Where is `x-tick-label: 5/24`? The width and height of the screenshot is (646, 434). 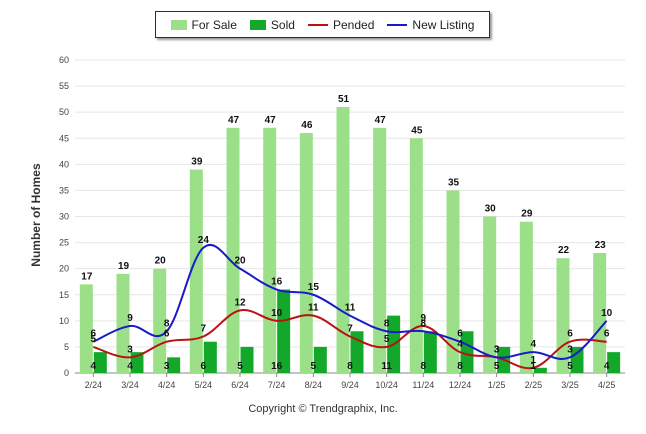
x-tick-label: 5/24 is located at coordinates (204, 385).